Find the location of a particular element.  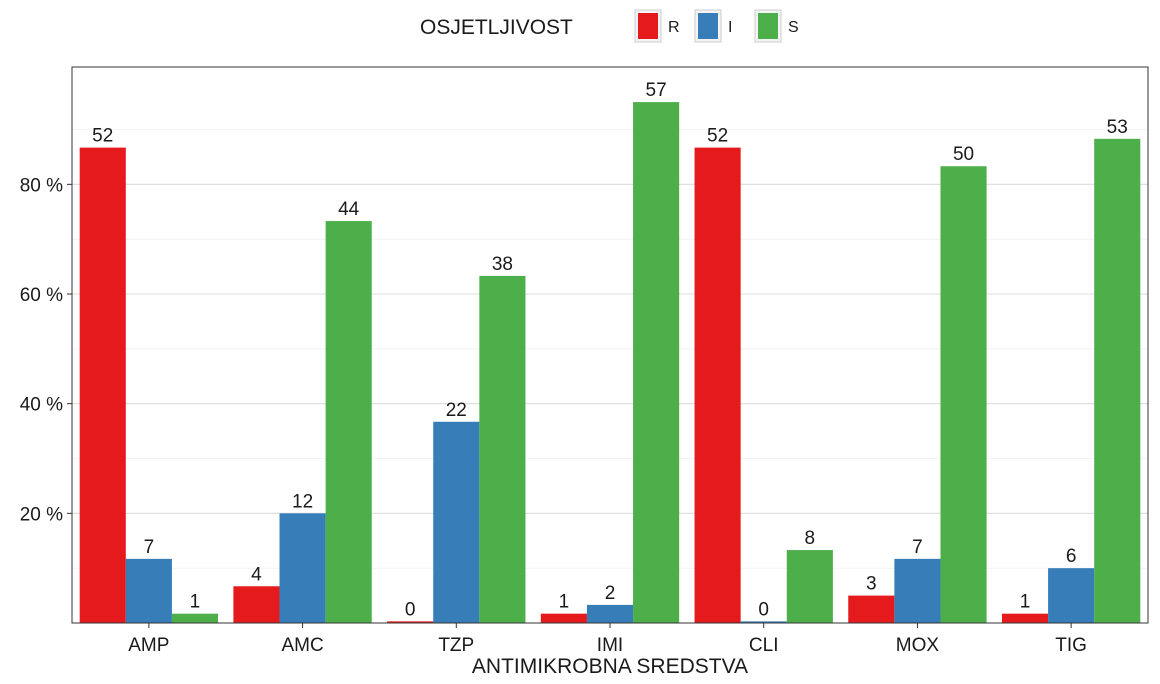

bar-I-TZP is located at coordinates (456, 522).